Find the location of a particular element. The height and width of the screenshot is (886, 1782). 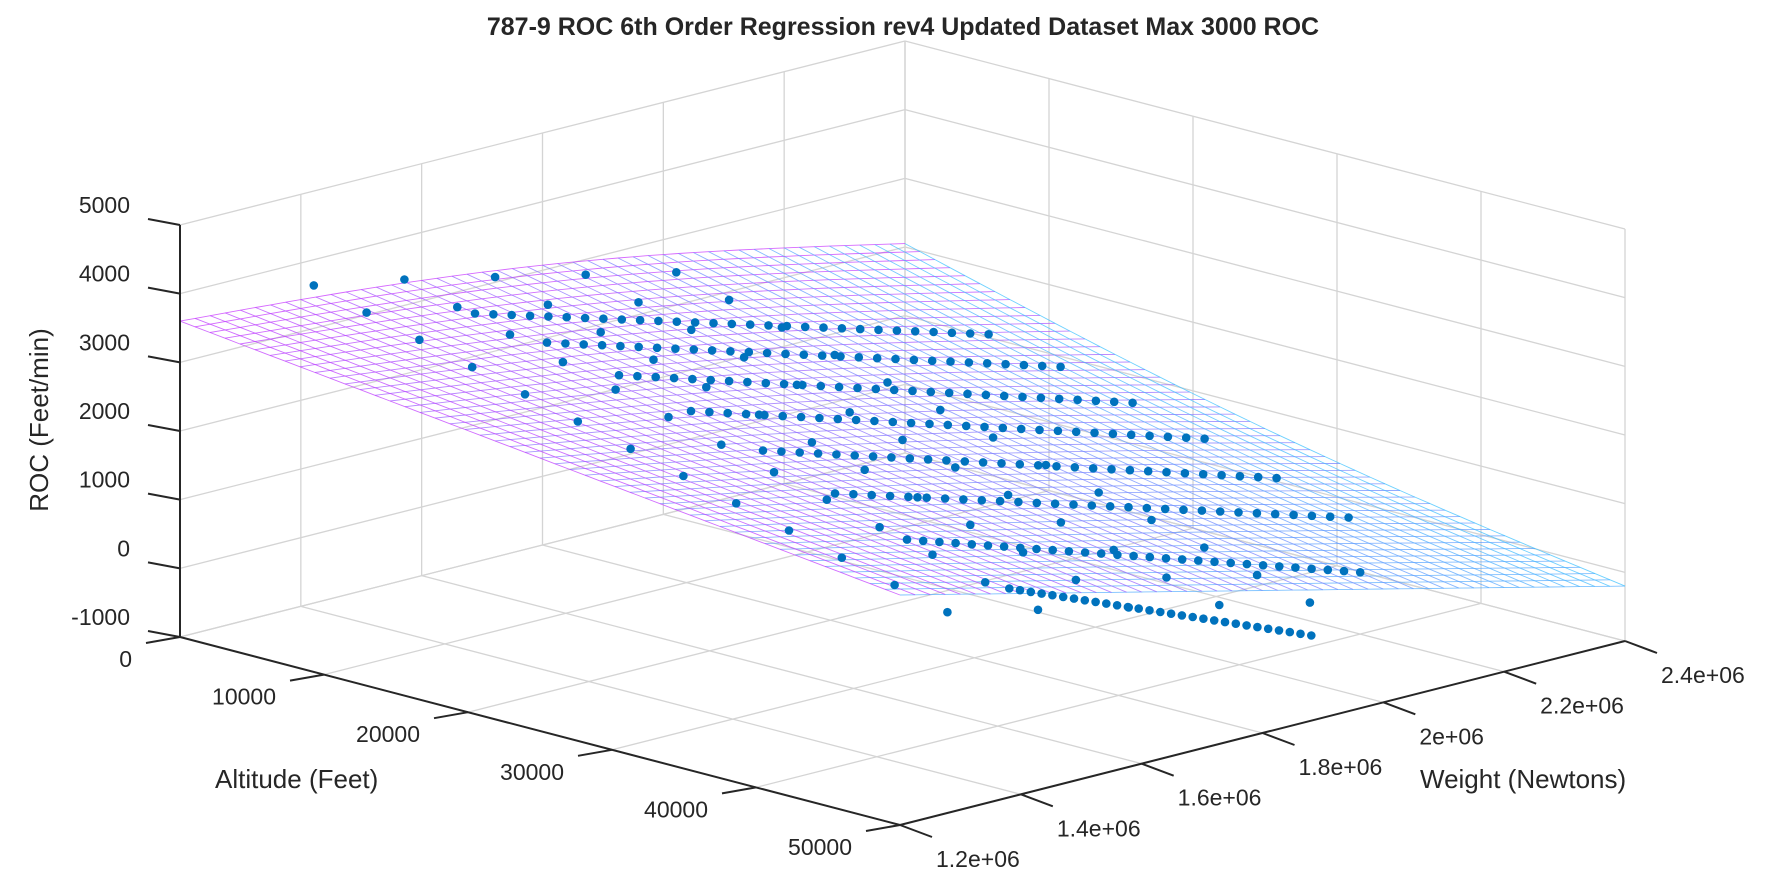

x-tick-label: 1.4e+06 is located at coordinates (1099, 828).